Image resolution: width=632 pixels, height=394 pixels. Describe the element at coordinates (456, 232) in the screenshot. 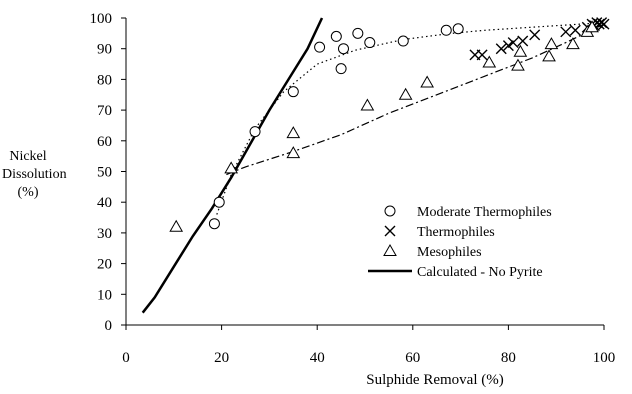

I see `legend-label: Thermophiles` at that location.